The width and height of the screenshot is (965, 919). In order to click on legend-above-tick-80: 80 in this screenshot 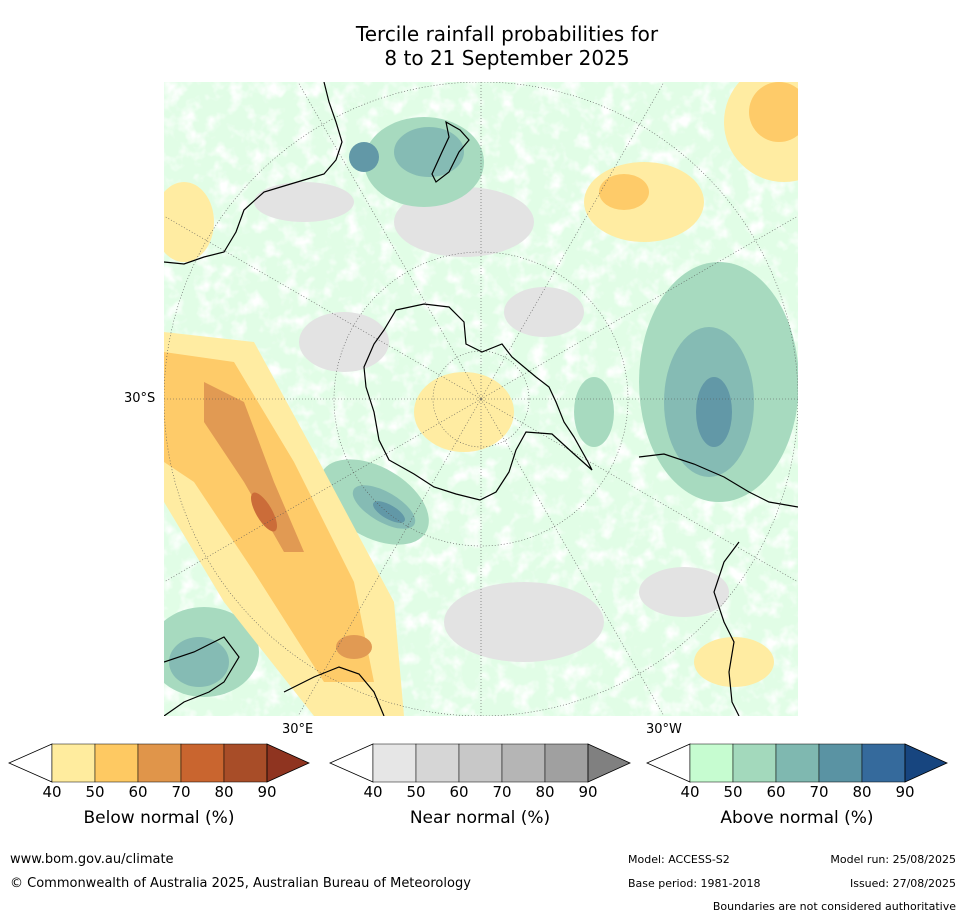, I will do `click(862, 792)`.